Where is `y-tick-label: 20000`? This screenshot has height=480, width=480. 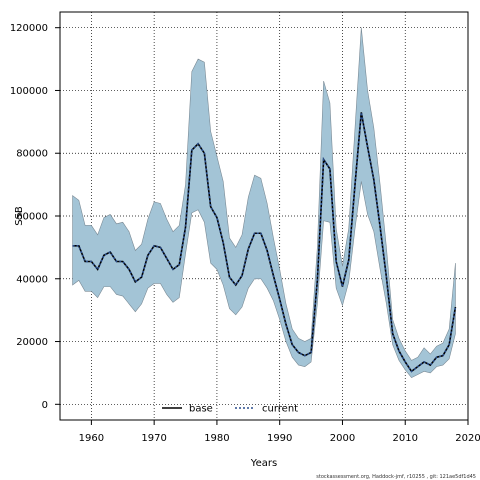
y-tick-label: 20000 is located at coordinates (32, 342).